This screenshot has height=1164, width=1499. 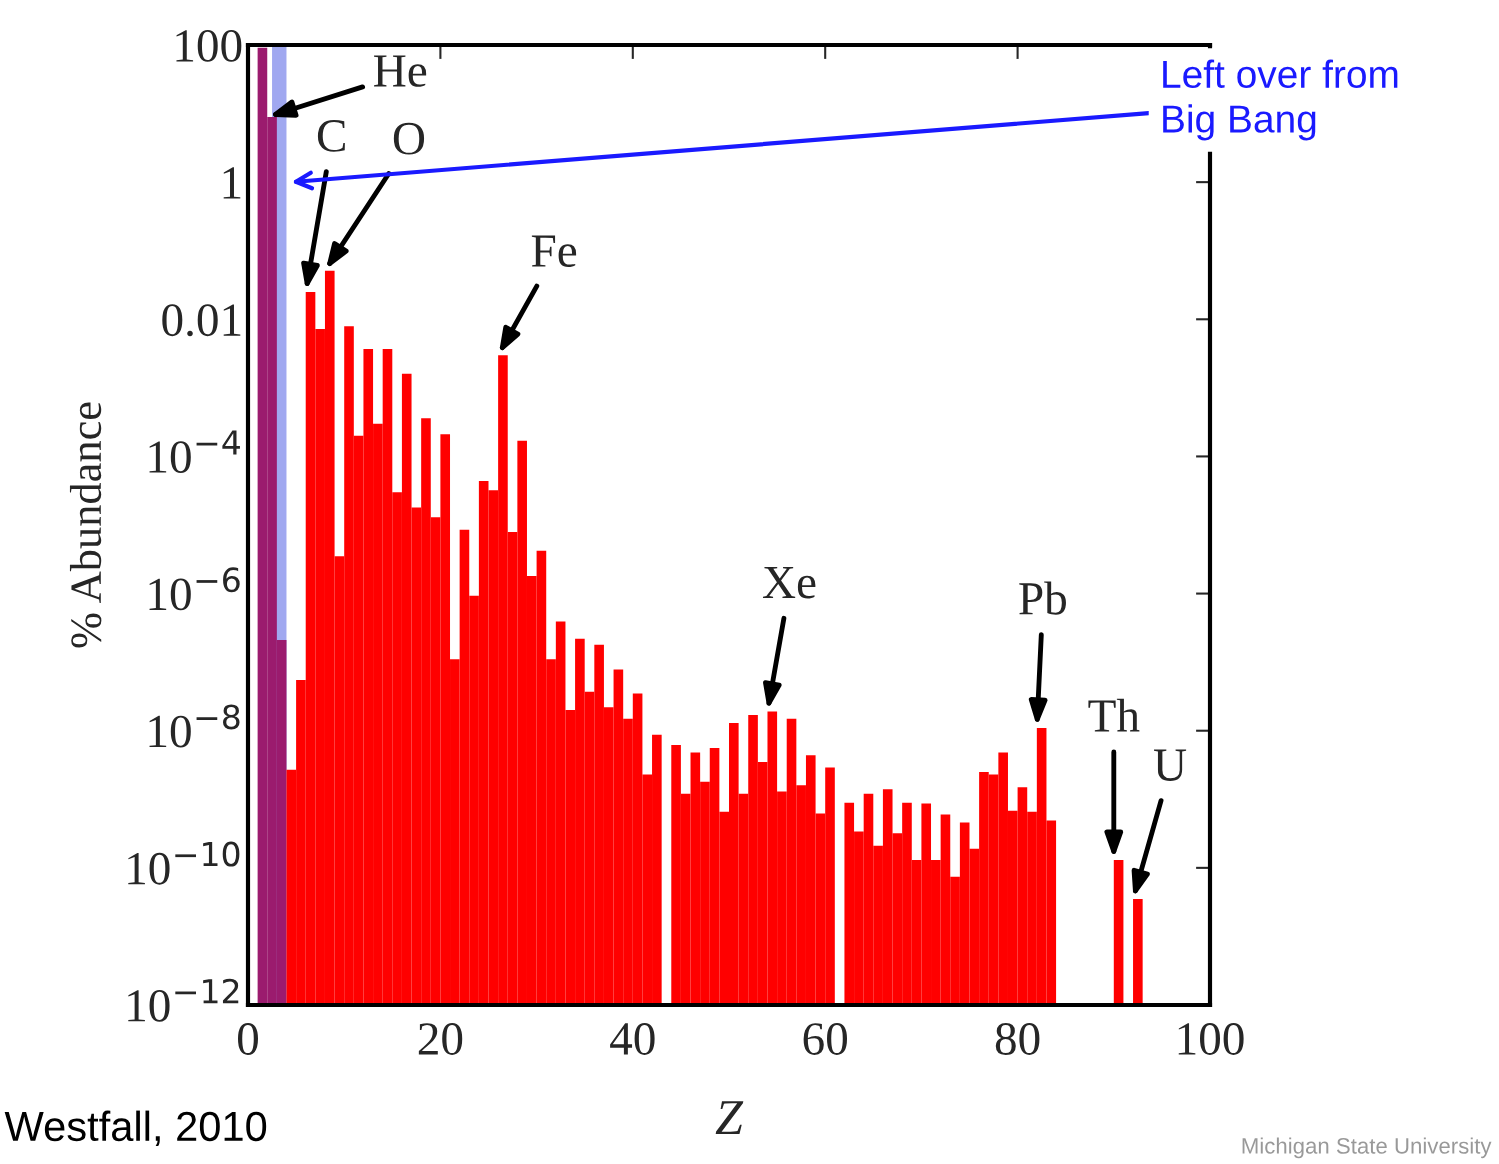 I want to click on y-tick-label: 10$^{−10}$, so click(x=184, y=863).